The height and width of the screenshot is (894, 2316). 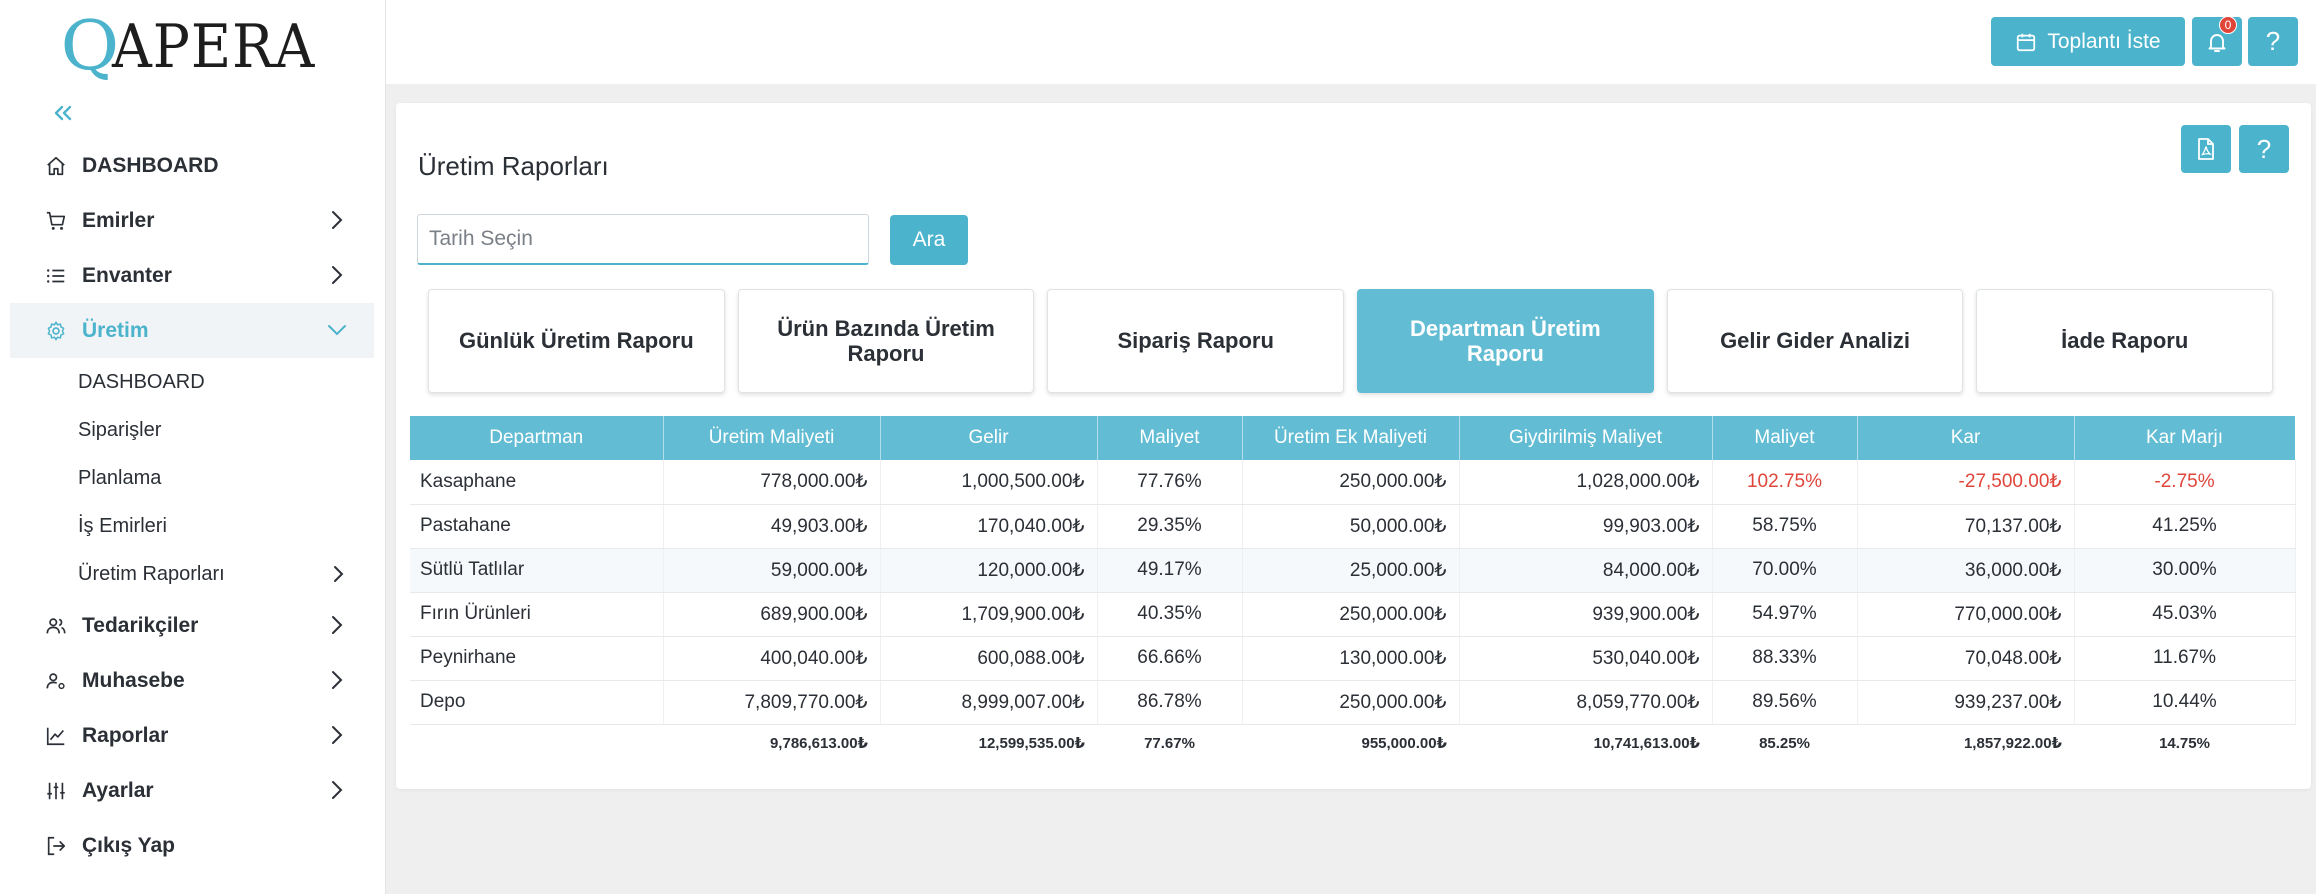 What do you see at coordinates (1351, 570) in the screenshot?
I see `table-cell: 25,000.00₺` at bounding box center [1351, 570].